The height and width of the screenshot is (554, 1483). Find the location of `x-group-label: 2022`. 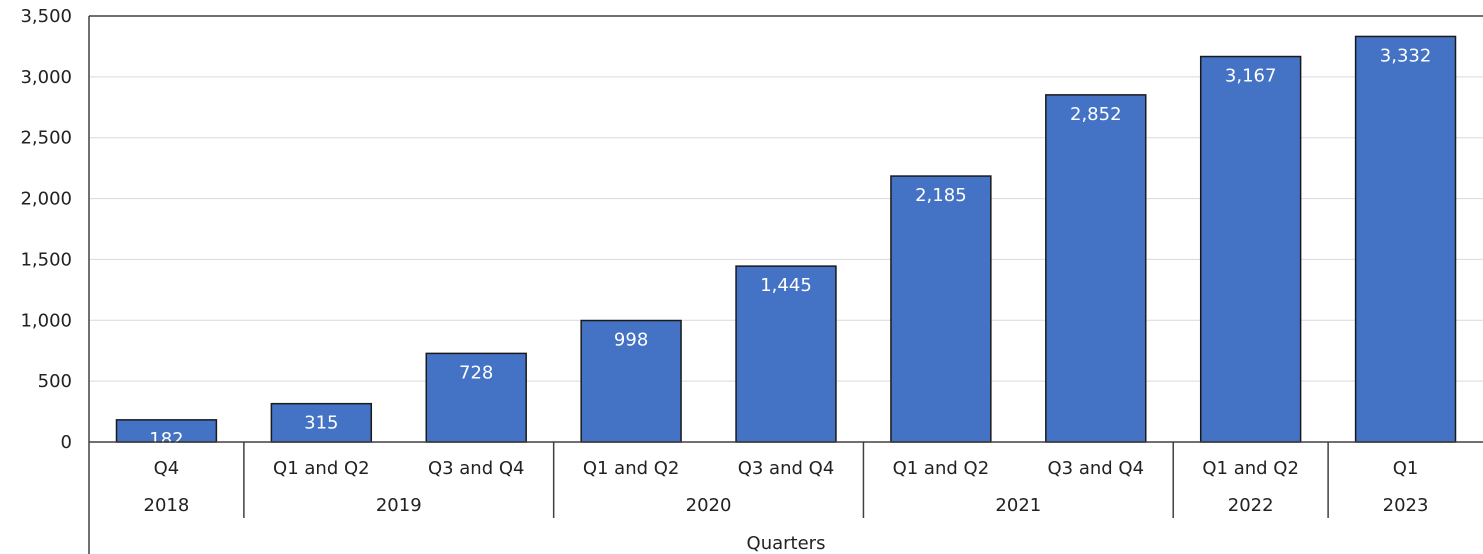

x-group-label: 2022 is located at coordinates (1251, 505).